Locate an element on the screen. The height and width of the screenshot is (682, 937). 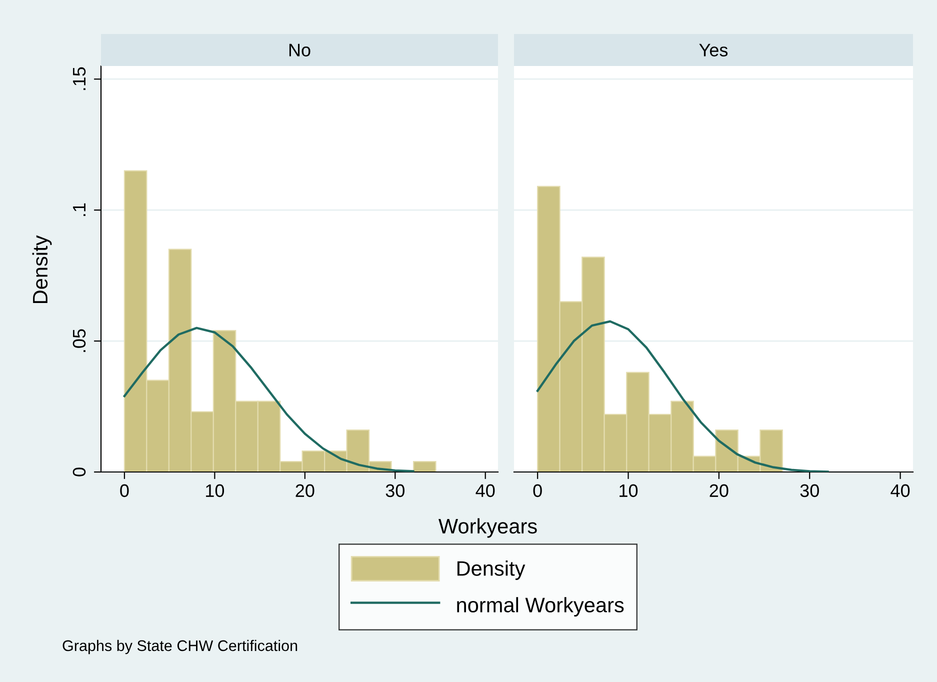
y-tick-label: .05 is located at coordinates (79, 340).